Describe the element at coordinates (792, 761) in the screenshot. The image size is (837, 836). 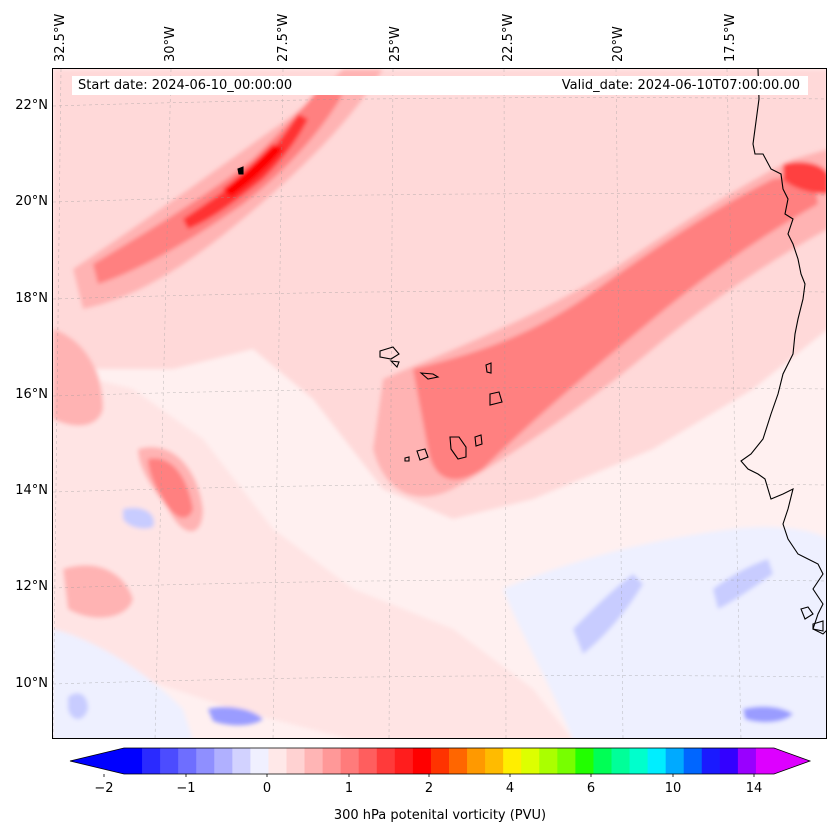
I see `colorbar-max-extend-arrow` at that location.